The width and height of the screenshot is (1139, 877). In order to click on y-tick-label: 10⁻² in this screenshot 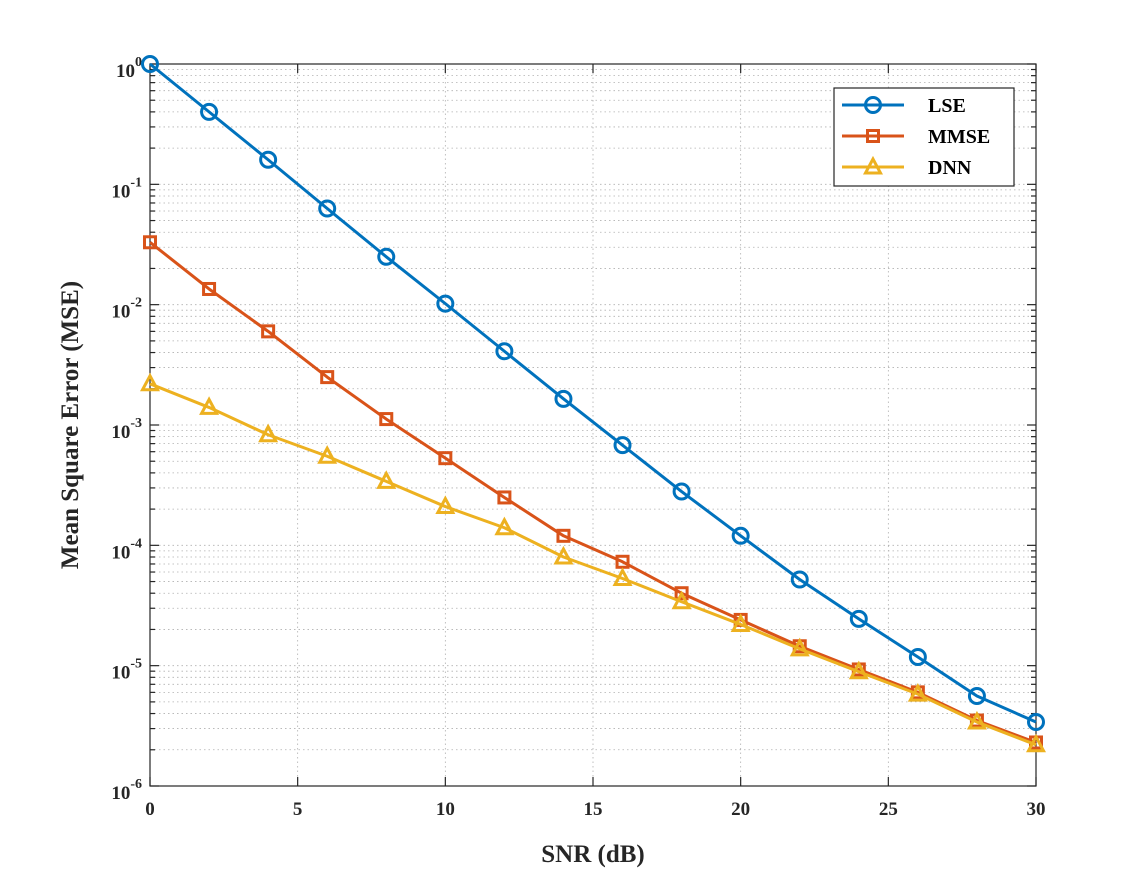, I will do `click(126, 309)`.